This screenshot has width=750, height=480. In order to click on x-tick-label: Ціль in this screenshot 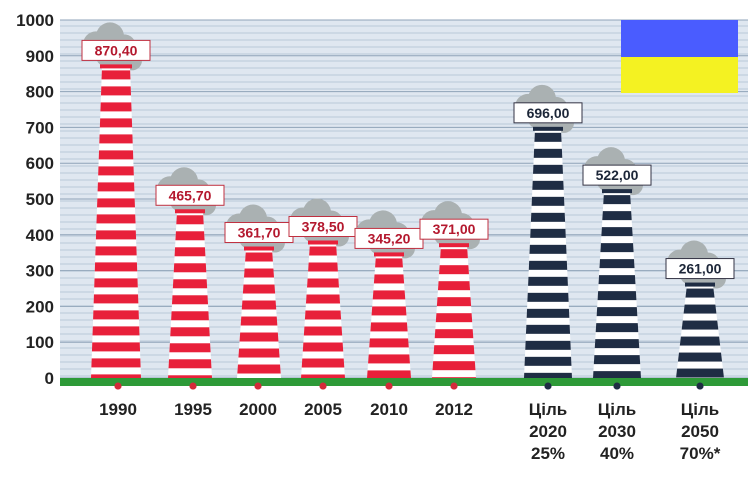, I will do `click(617, 409)`.